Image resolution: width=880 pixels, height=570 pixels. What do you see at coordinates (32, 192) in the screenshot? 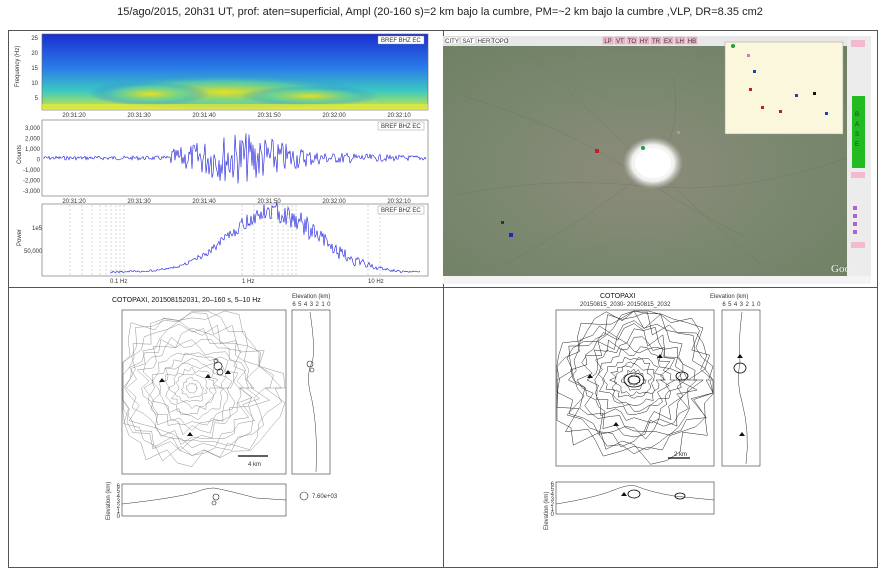
I see `waveform-ytick: -3,000` at bounding box center [32, 192].